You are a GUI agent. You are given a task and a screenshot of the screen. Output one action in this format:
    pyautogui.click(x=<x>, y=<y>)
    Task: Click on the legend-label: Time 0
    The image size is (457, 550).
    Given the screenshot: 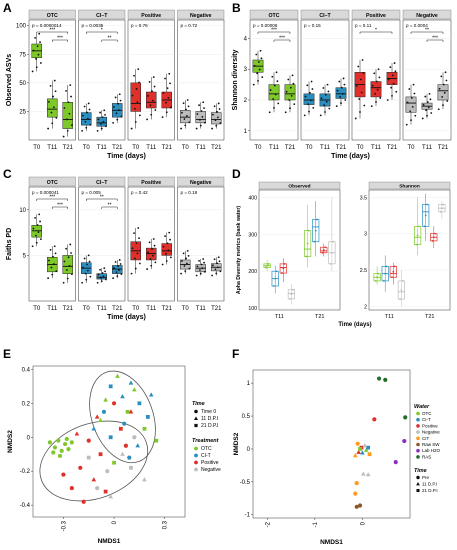 What is the action you would take?
    pyautogui.click(x=208, y=412)
    